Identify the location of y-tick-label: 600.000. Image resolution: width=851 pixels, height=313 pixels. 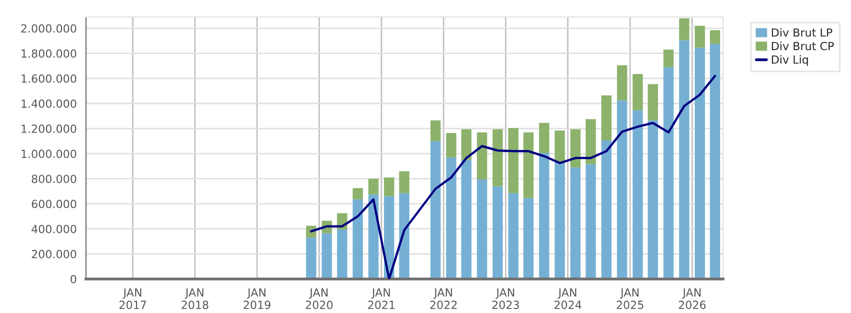
(54, 204).